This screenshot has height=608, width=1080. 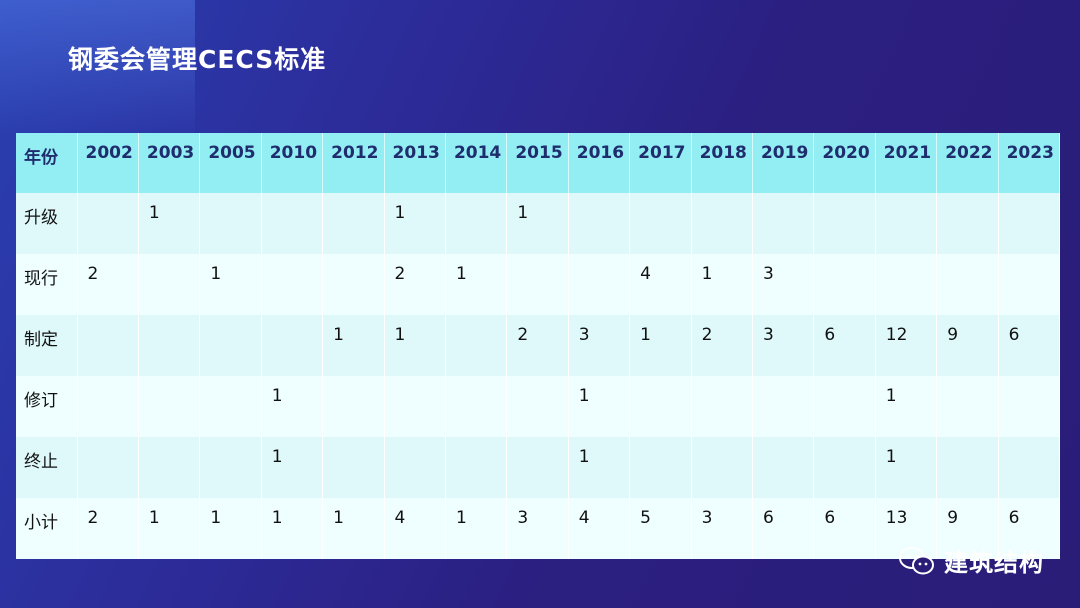 I want to click on row-label: 终止, so click(x=47, y=467).